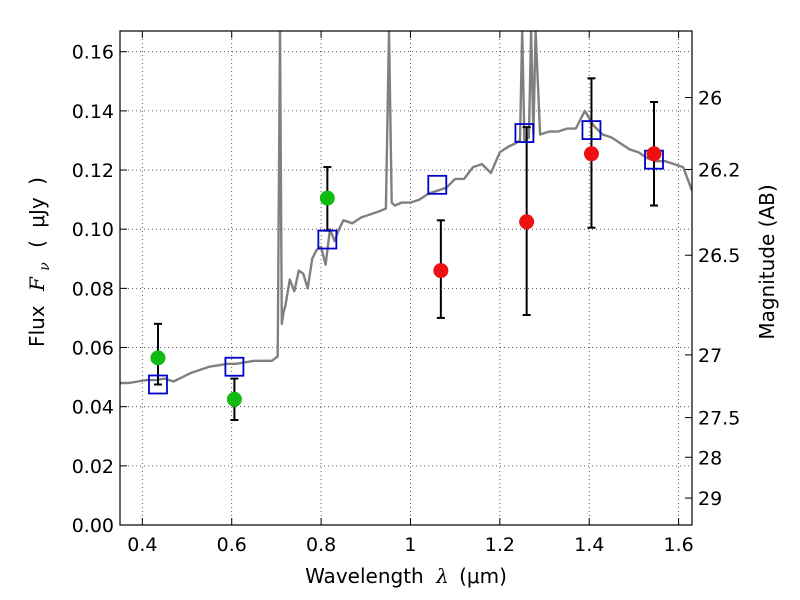  I want to click on x-axis-label-symbol: λ, so click(442, 576).